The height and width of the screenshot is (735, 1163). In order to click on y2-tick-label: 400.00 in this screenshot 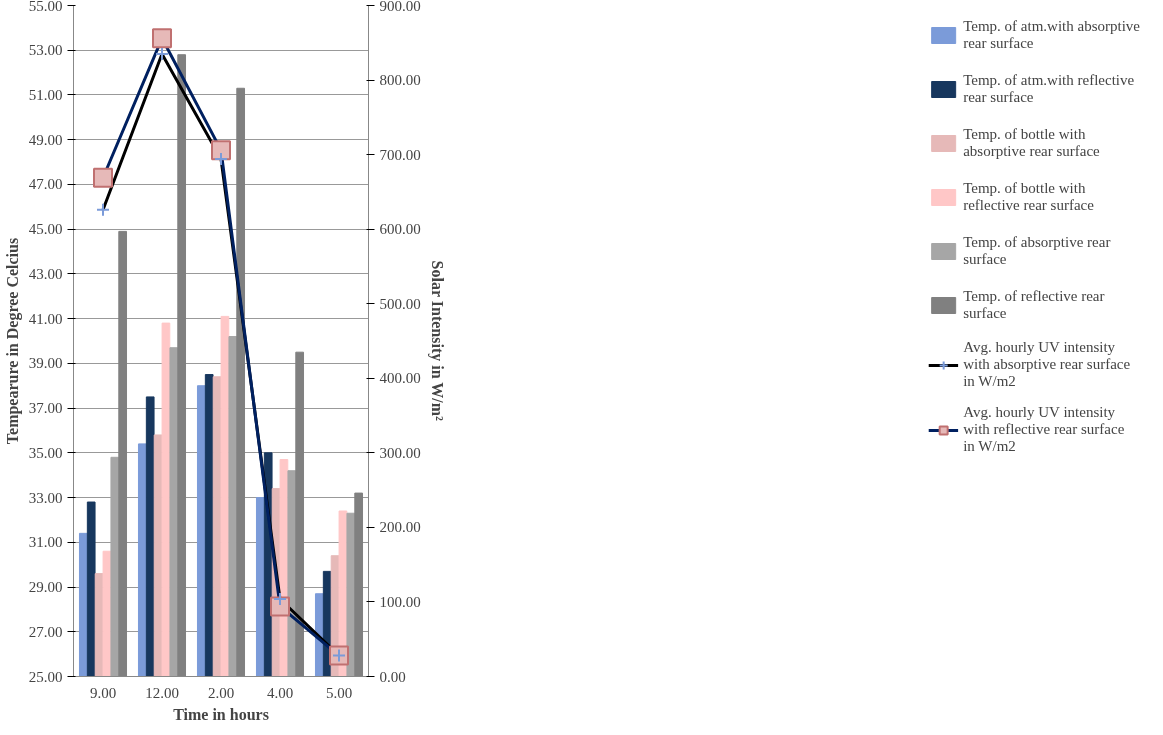, I will do `click(400, 378)`.